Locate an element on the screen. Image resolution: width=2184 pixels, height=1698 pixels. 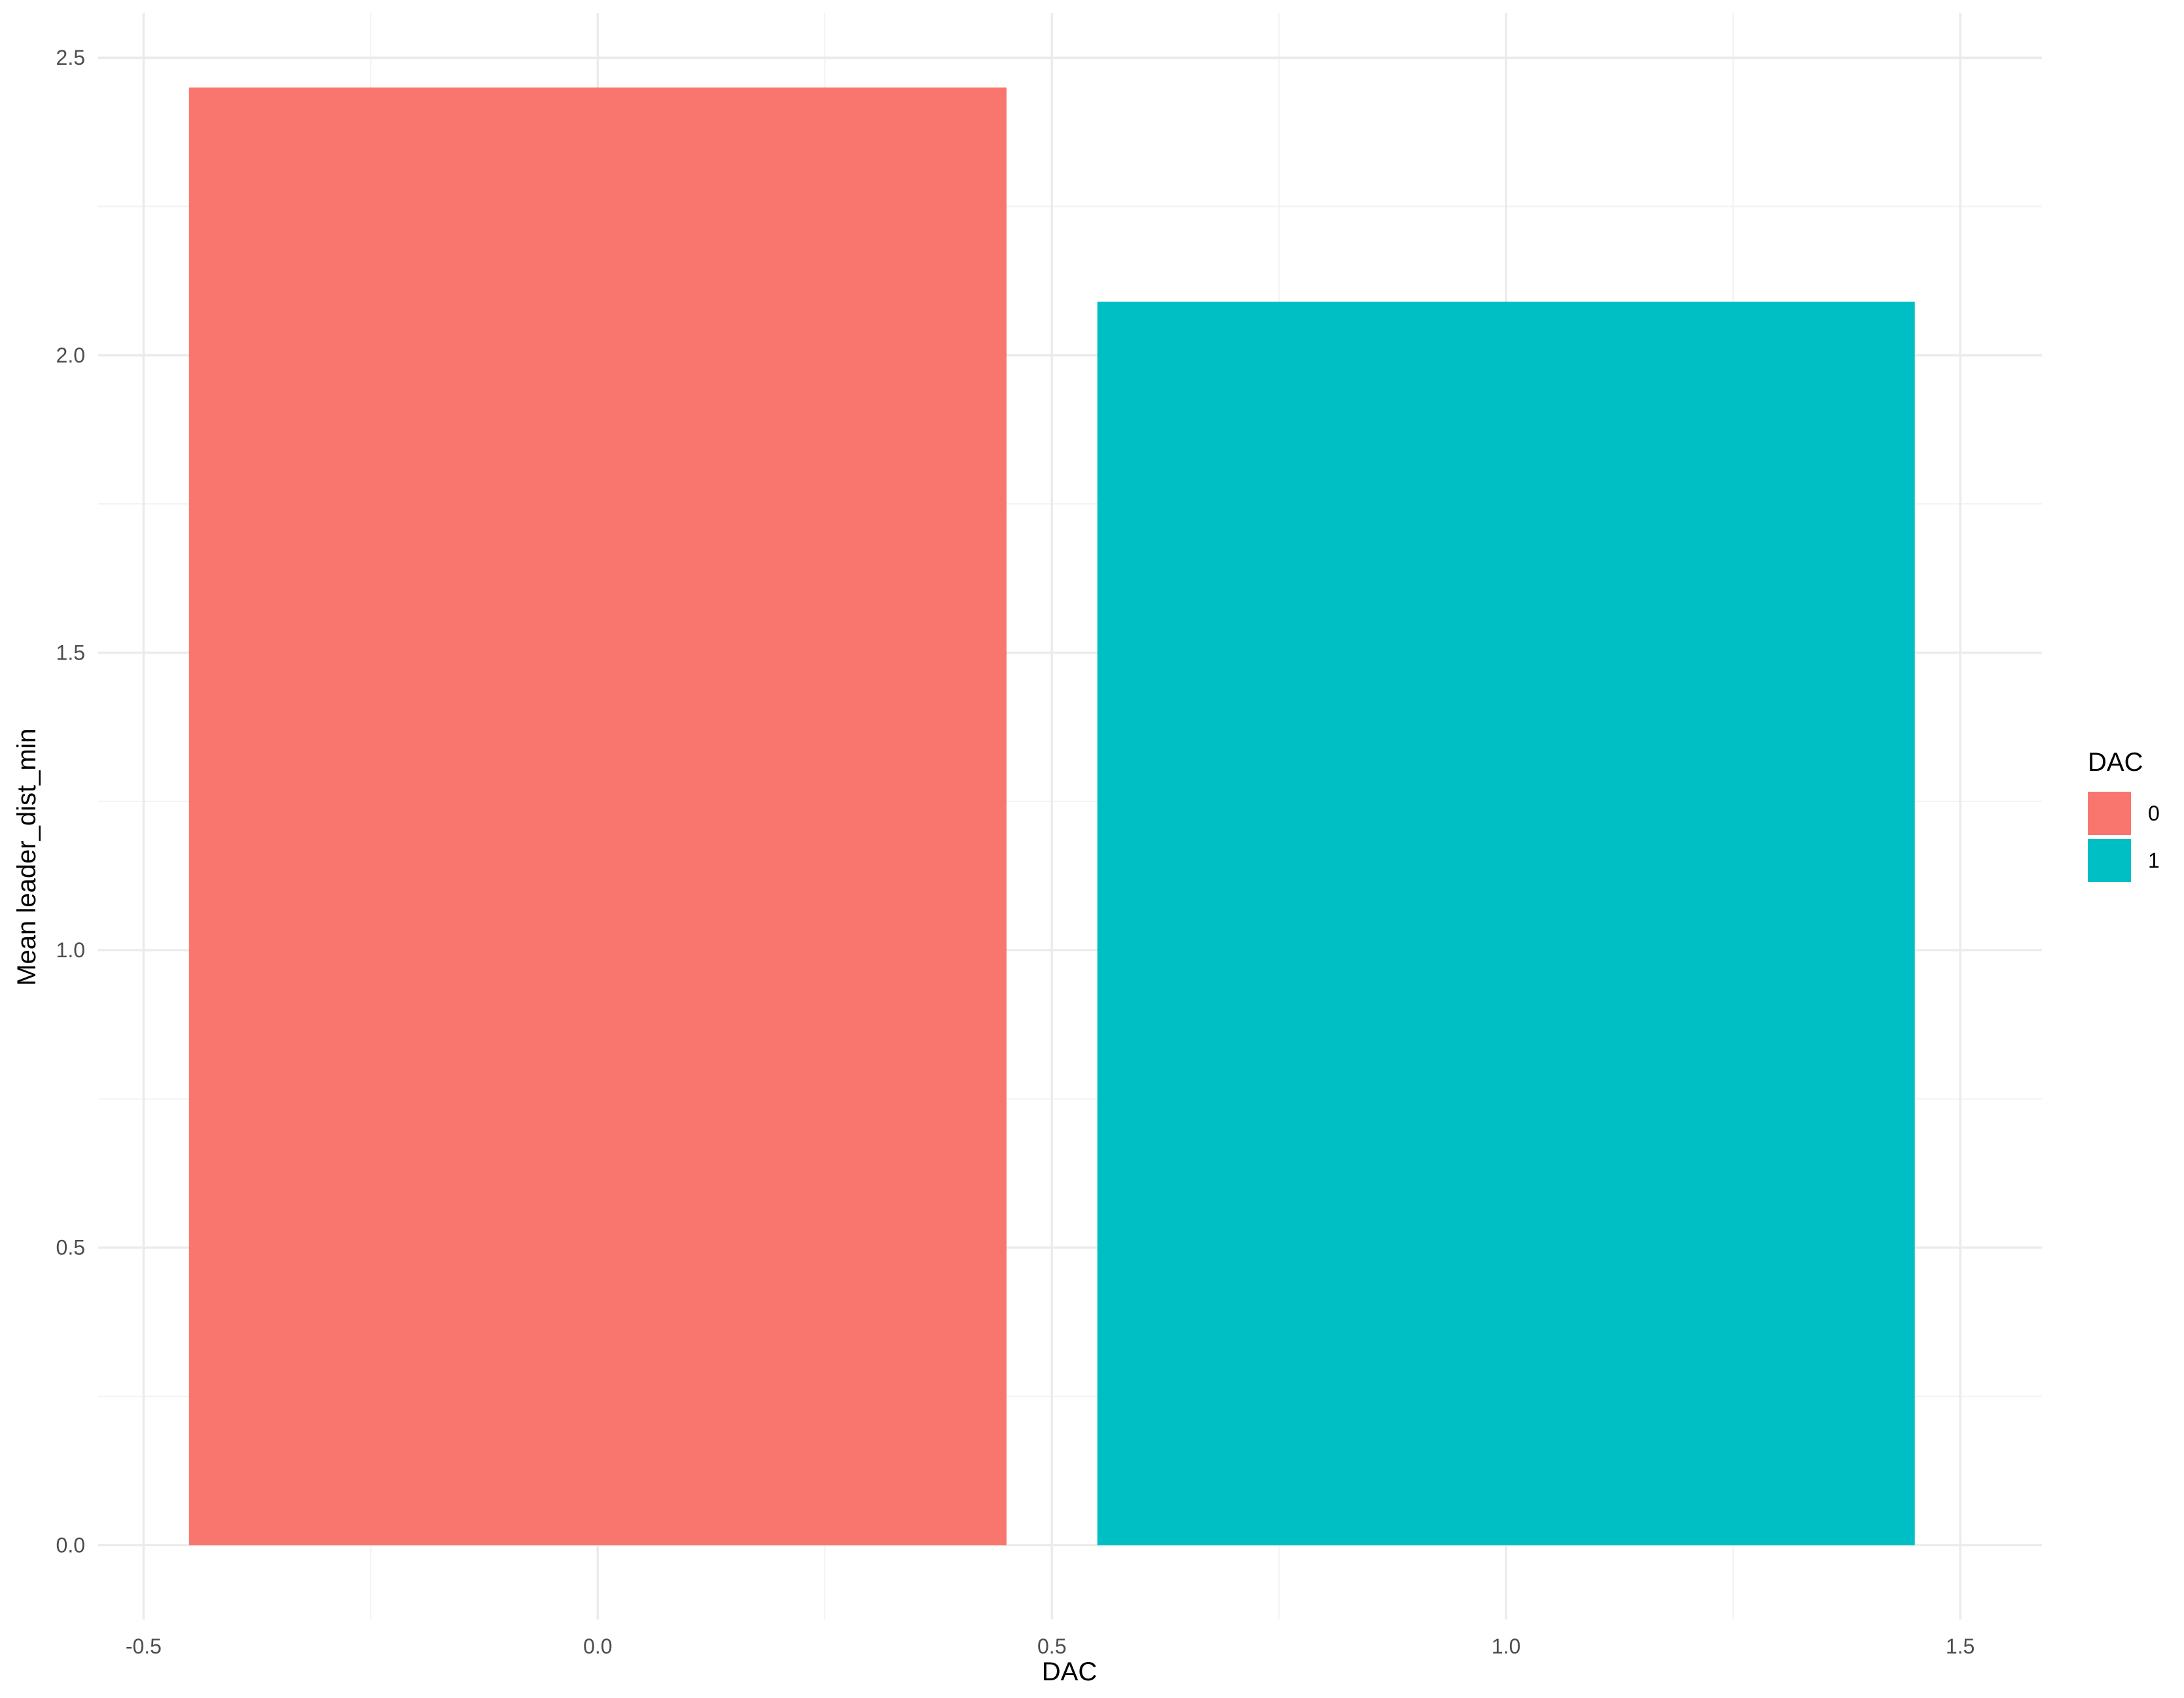
legend: DAC 0 1 is located at coordinates (2124, 815).